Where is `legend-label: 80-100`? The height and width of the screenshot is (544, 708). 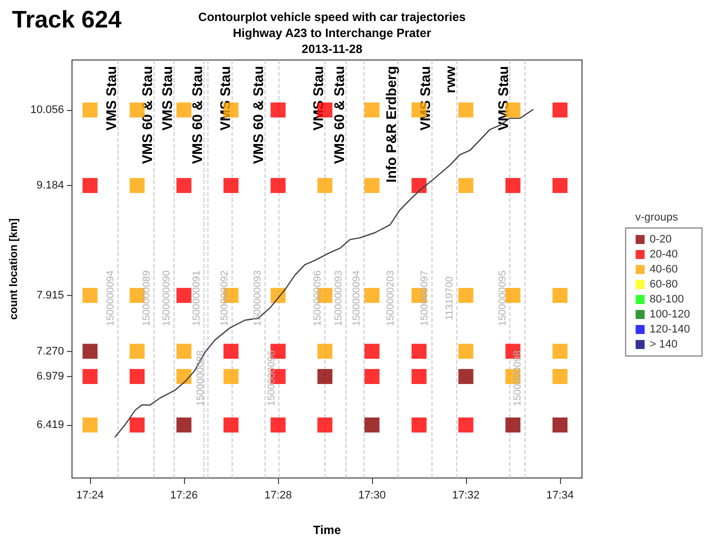
legend-label: 80-100 is located at coordinates (667, 300).